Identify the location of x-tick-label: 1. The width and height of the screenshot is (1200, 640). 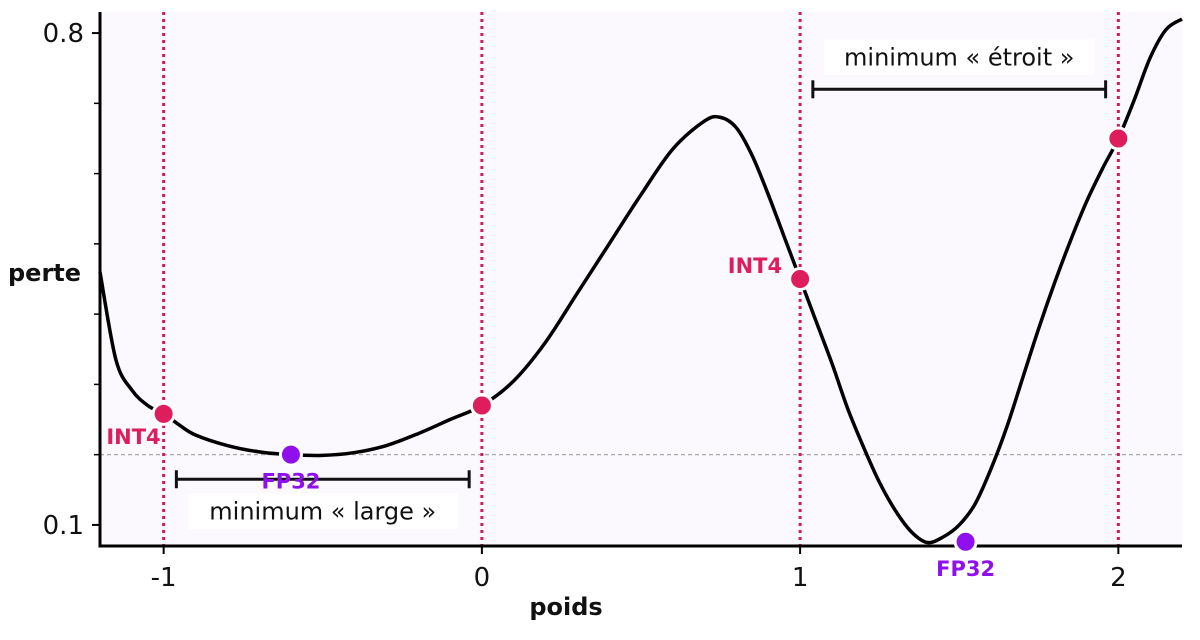
(800, 578).